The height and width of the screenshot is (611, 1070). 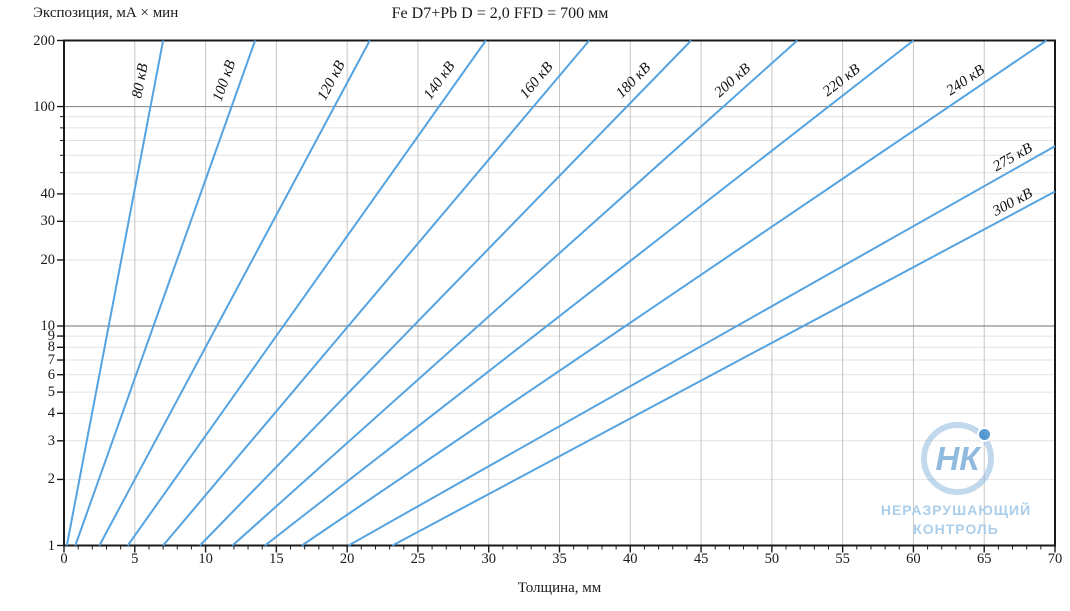 I want to click on chart-title: Fe D7+Pb D = 2,0 FFD = 700 мм, so click(x=500, y=13).